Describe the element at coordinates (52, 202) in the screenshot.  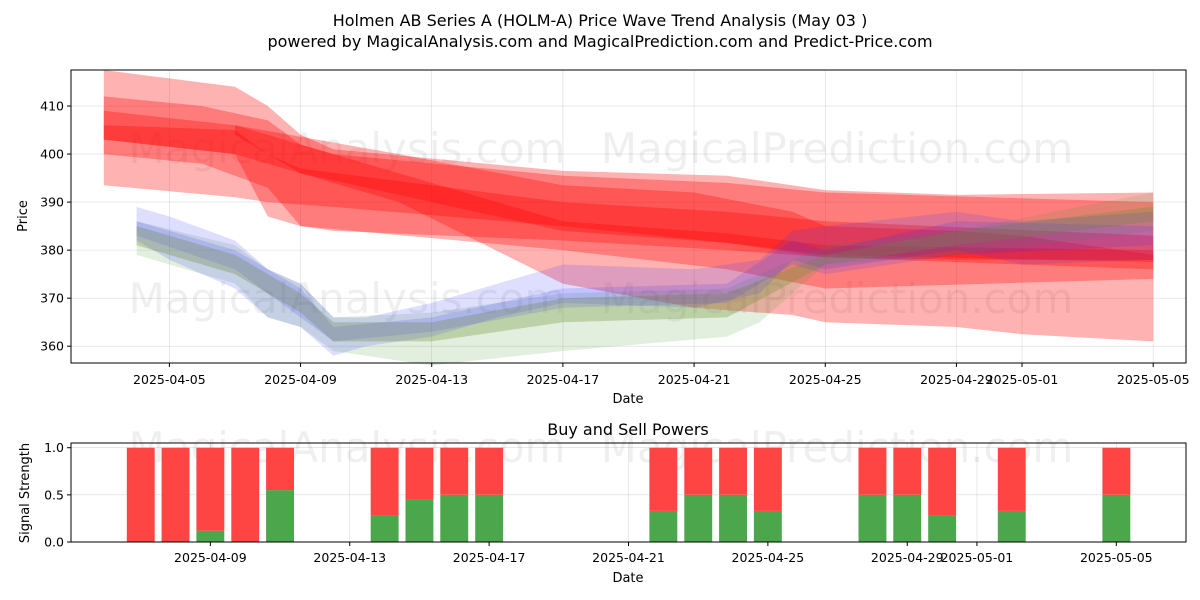
I see `price-y-tick-label: 390` at that location.